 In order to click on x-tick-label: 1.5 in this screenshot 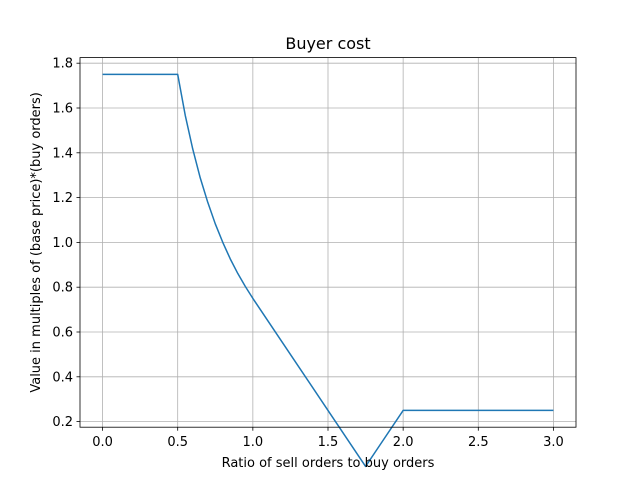, I will do `click(328, 442)`.